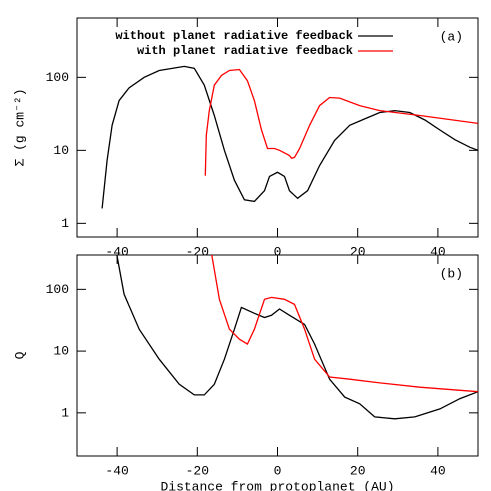  What do you see at coordinates (234, 36) in the screenshot?
I see `legend-label: without planet radiative feedback` at bounding box center [234, 36].